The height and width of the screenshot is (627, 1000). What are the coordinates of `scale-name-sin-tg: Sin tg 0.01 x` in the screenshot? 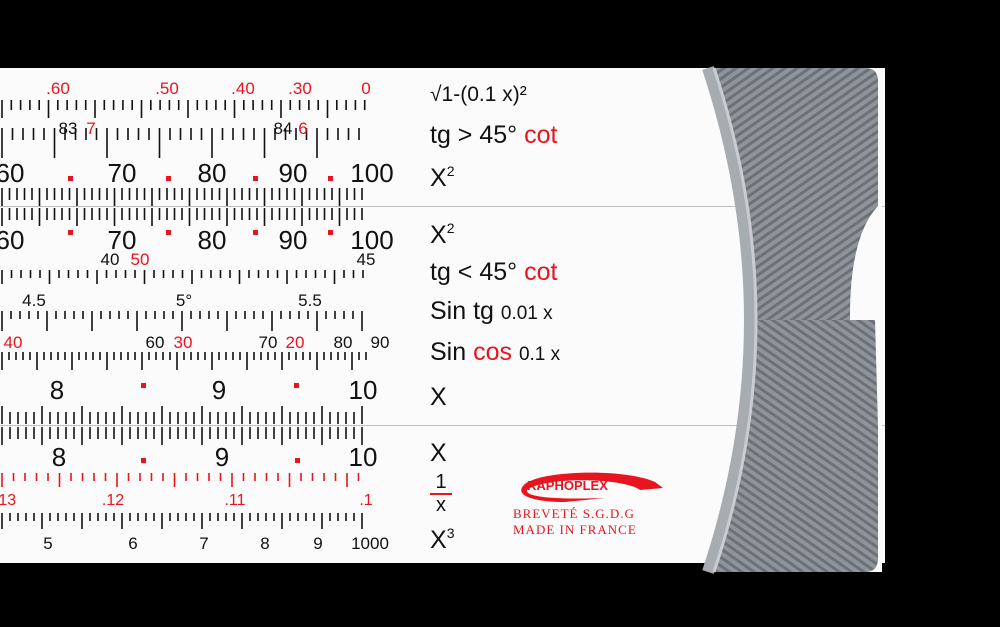 It's located at (491, 311).